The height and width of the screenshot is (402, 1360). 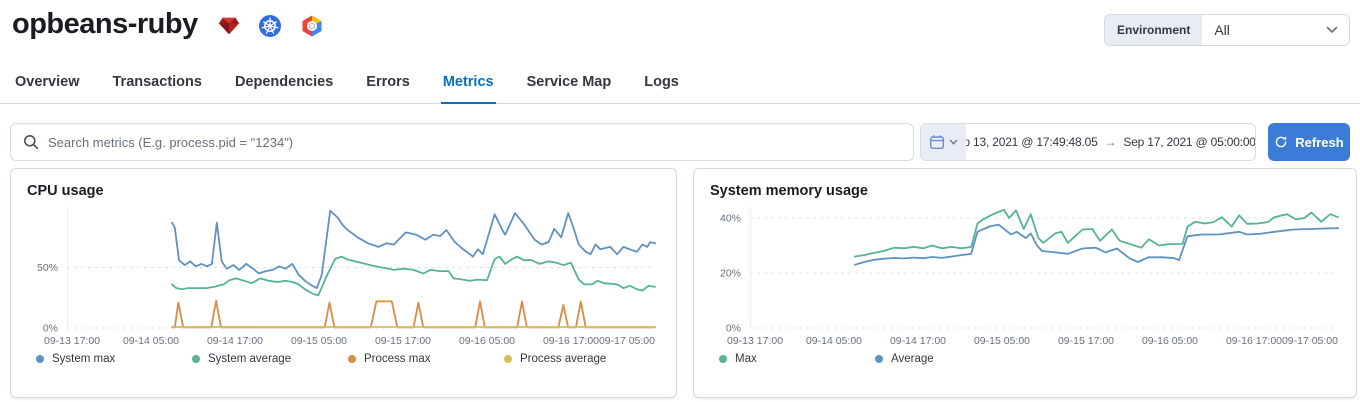 What do you see at coordinates (937, 142) in the screenshot?
I see `calendar-icon` at bounding box center [937, 142].